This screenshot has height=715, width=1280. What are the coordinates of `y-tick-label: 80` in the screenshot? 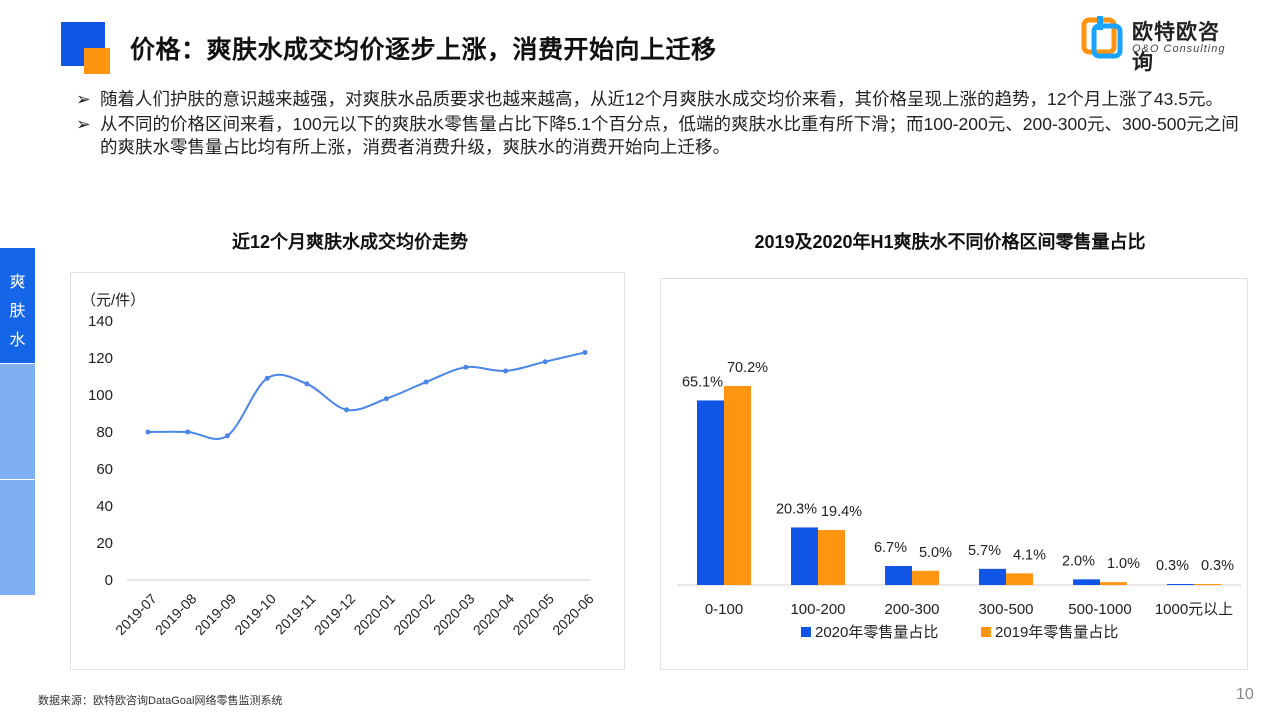 It's located at (104, 432).